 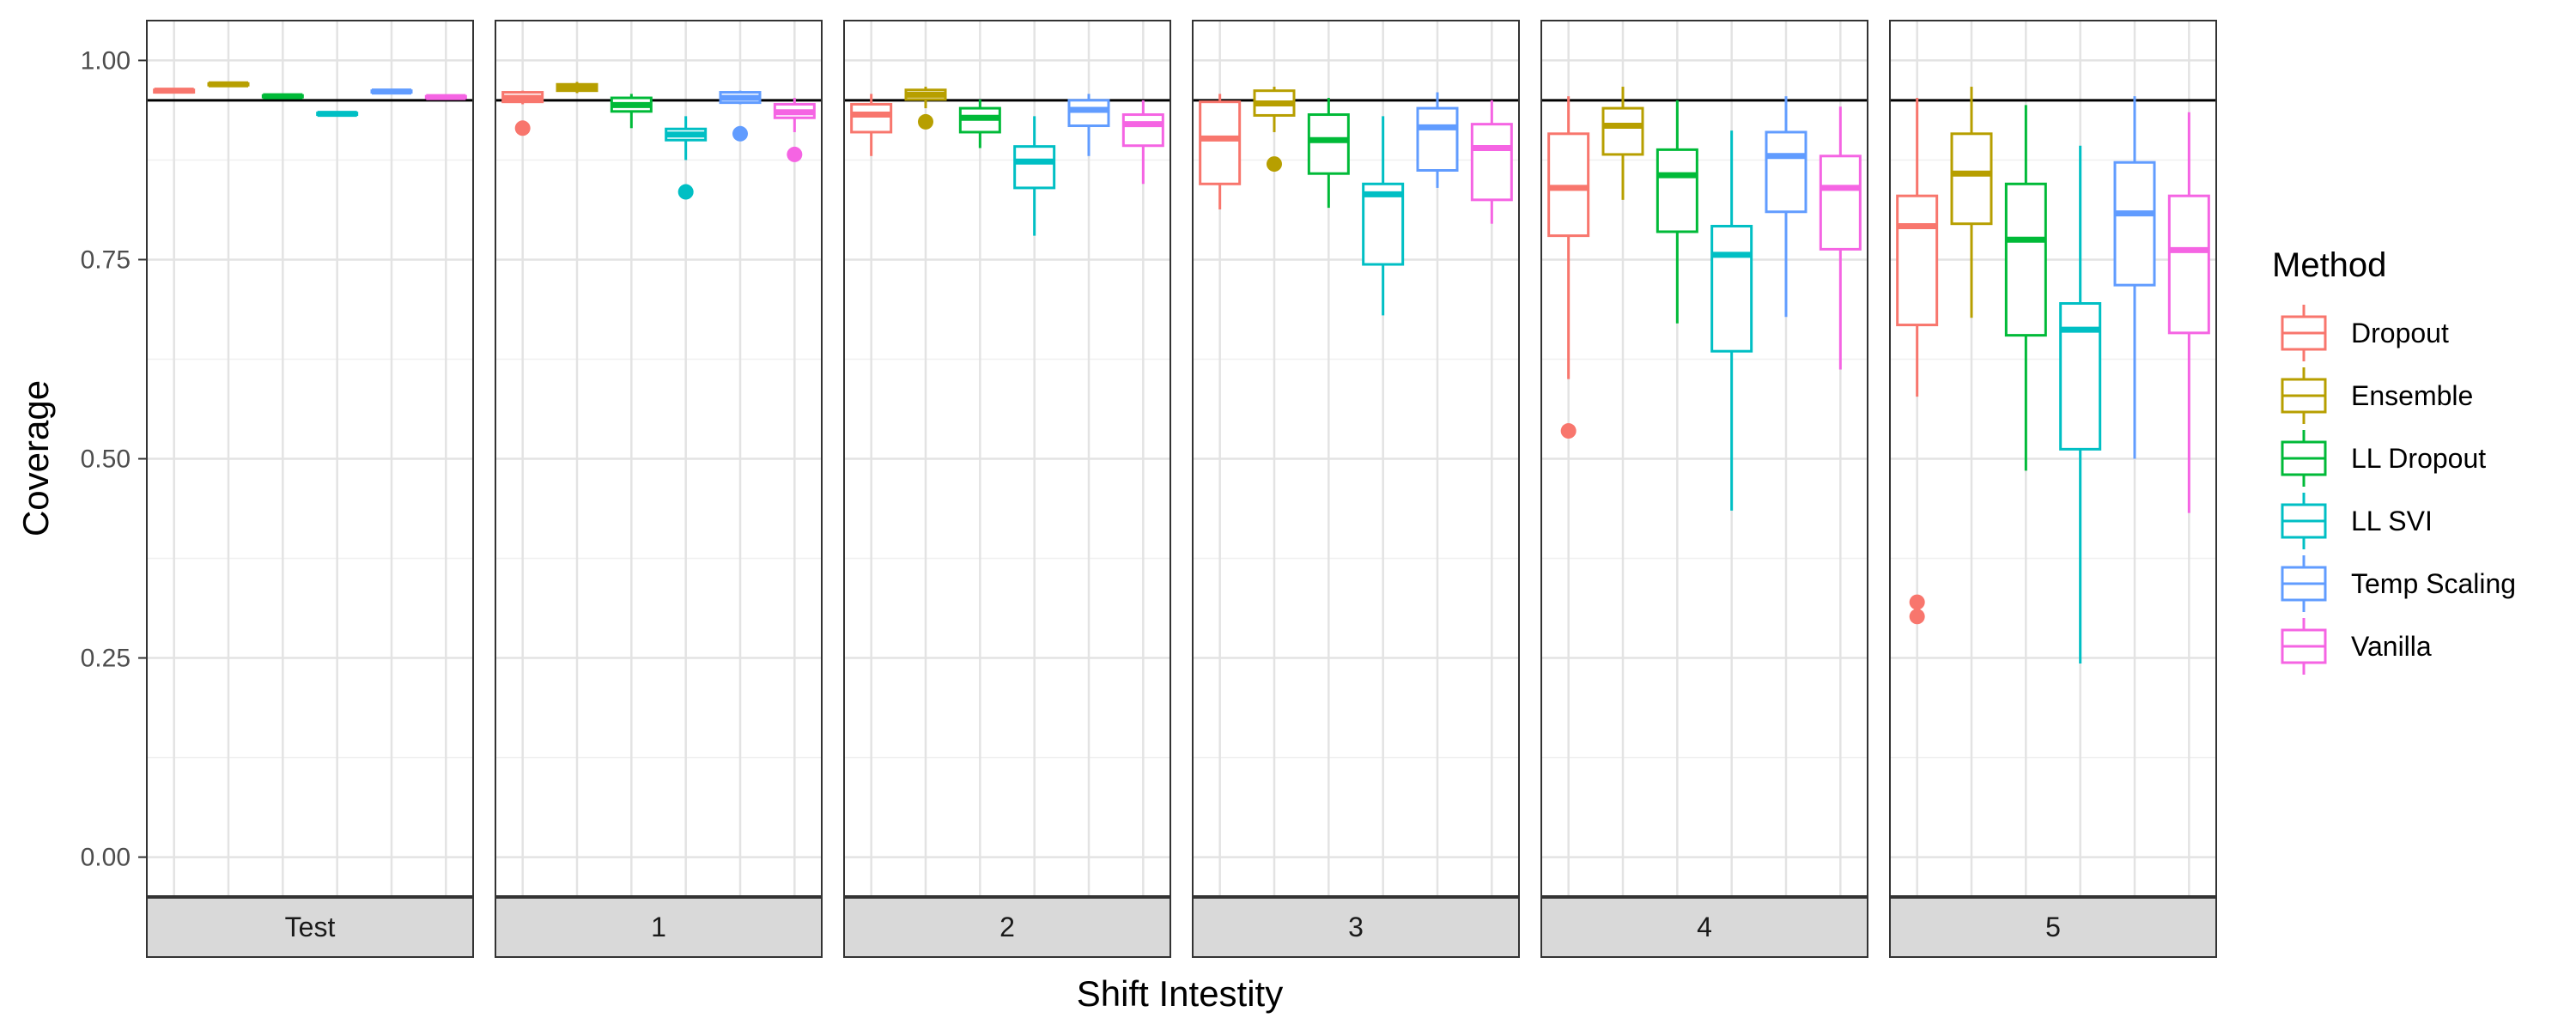 What do you see at coordinates (1007, 489) in the screenshot?
I see `facet-panel-2: 2` at bounding box center [1007, 489].